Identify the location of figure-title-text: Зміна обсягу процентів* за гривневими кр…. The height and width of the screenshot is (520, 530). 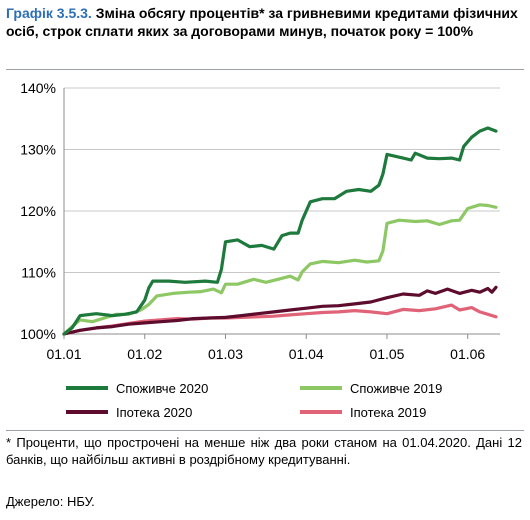
(262, 22).